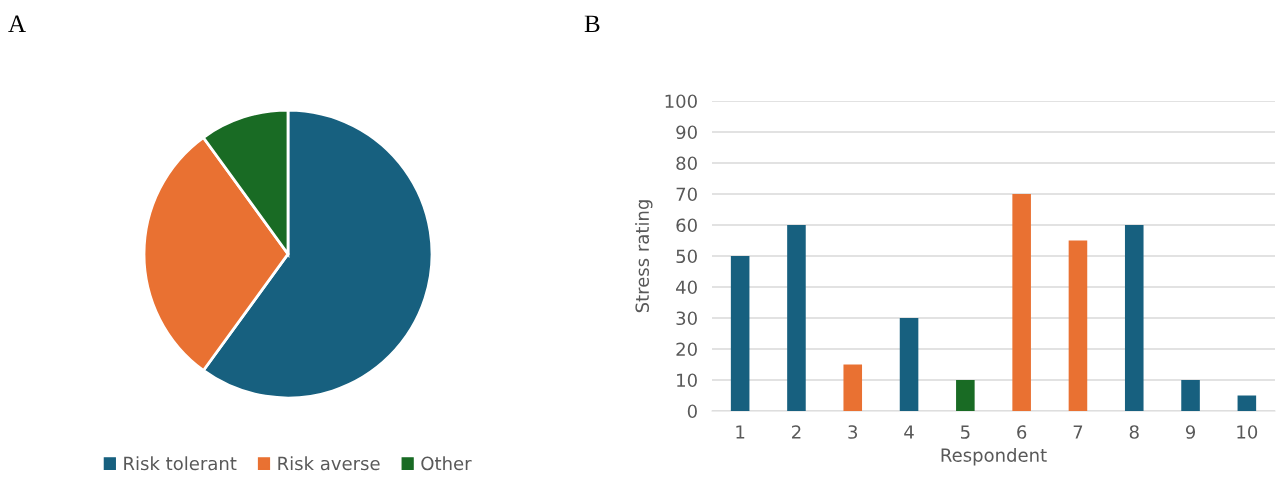 This screenshot has height=490, width=1276. What do you see at coordinates (686, 318) in the screenshot?
I see `y-tick-label: 30` at bounding box center [686, 318].